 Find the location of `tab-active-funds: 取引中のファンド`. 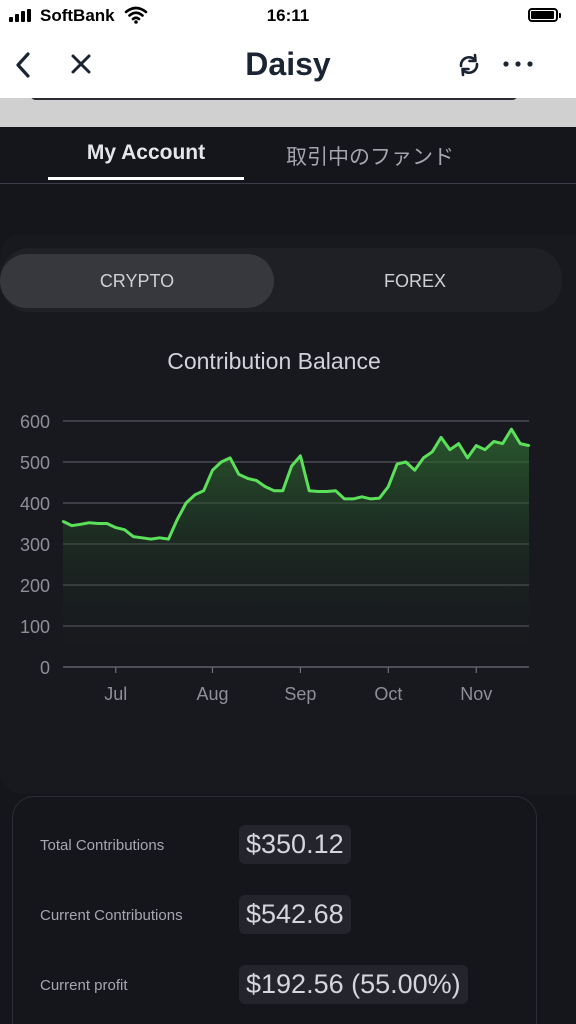

tab-active-funds: 取引中のファンド is located at coordinates (370, 157).